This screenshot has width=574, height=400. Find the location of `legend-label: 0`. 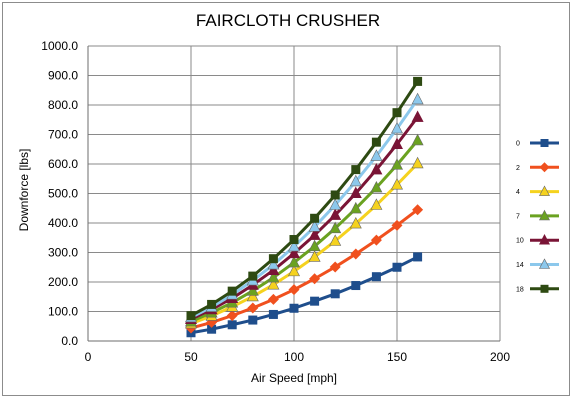

legend-label: 0 is located at coordinates (518, 144).